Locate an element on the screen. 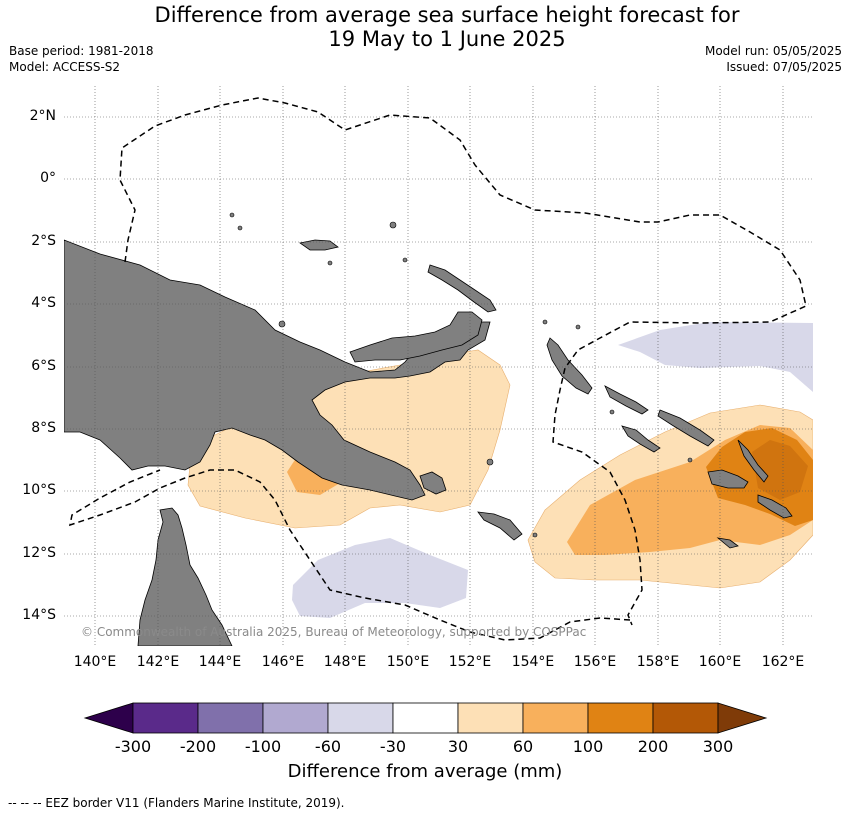  colorbar-tick: 200 is located at coordinates (653, 746).